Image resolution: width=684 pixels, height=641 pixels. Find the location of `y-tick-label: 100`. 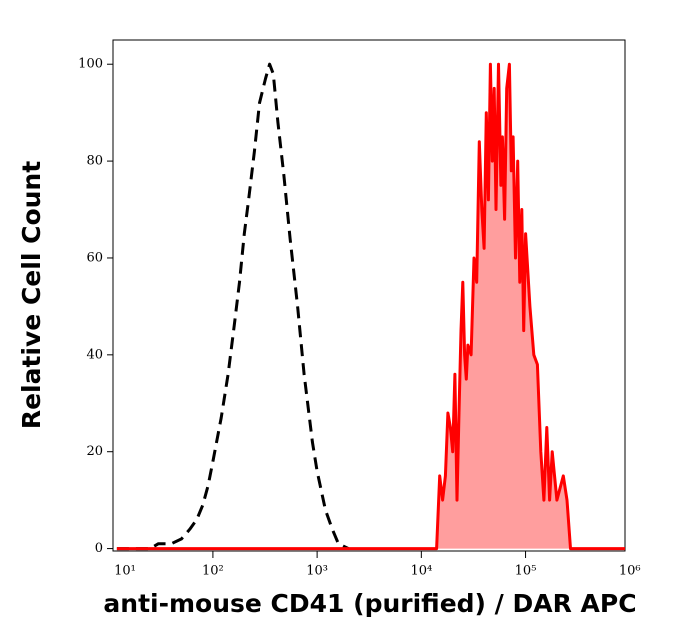

y-tick-label: 100 is located at coordinates (90, 64).